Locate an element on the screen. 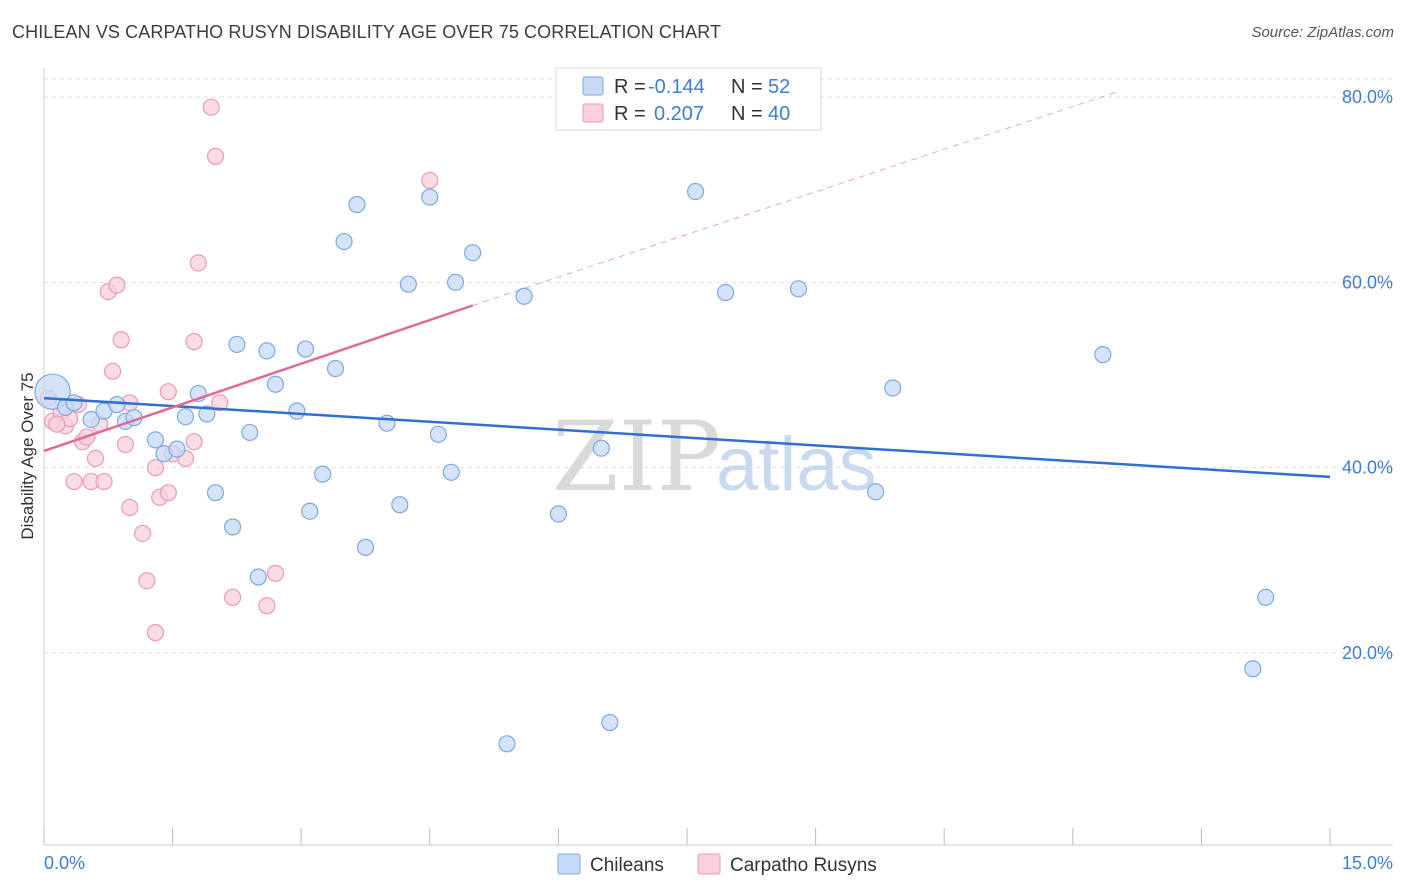 The height and width of the screenshot is (892, 1406). legend-n-label-2: N = is located at coordinates (747, 114).